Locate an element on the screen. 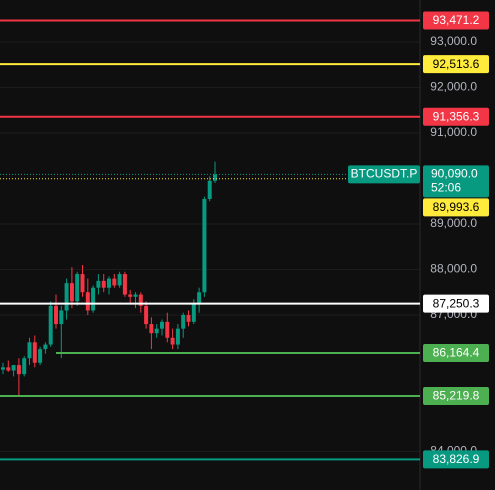  last-price-box is located at coordinates (456, 181).